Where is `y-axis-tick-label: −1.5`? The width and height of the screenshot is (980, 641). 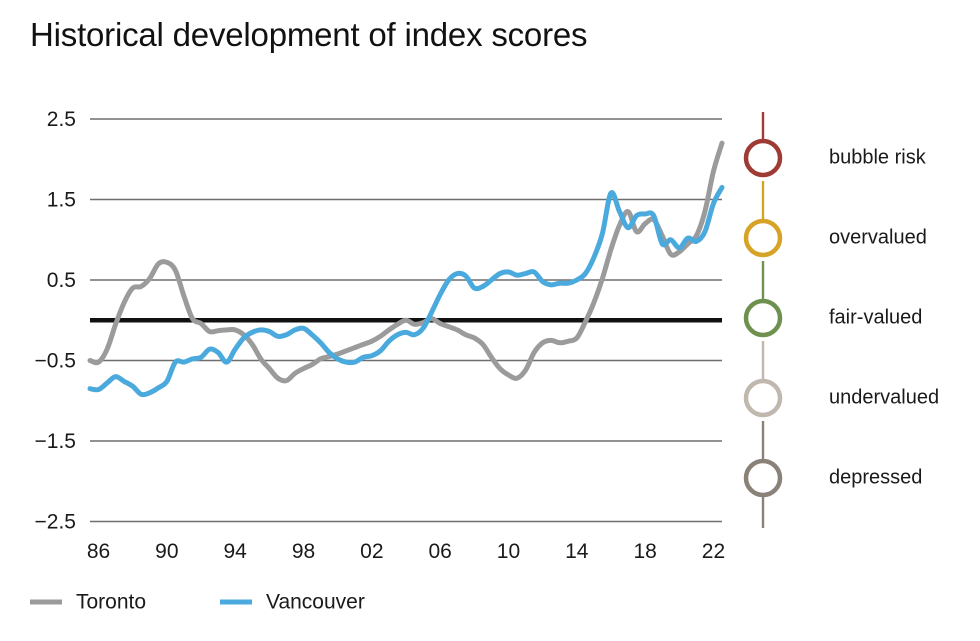 y-axis-tick-label: −1.5 is located at coordinates (55, 441).